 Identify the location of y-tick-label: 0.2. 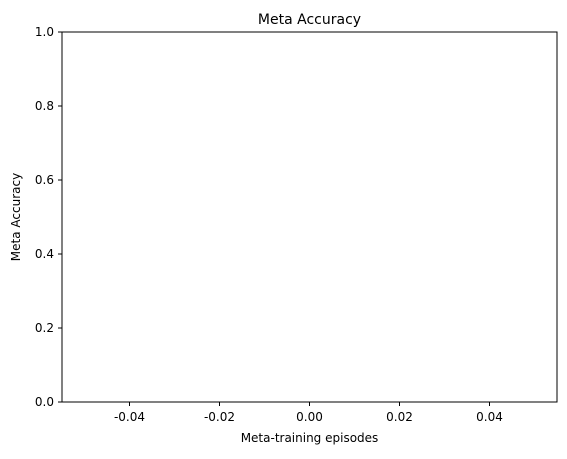
(44, 328).